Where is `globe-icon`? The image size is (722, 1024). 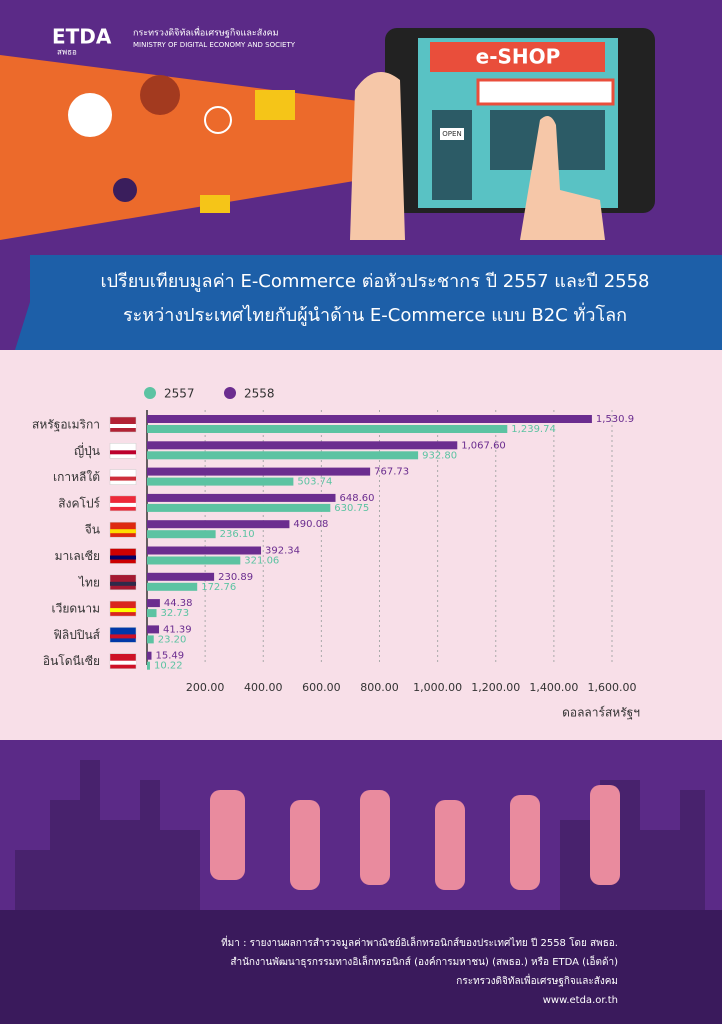 globe-icon is located at coordinates (218, 120).